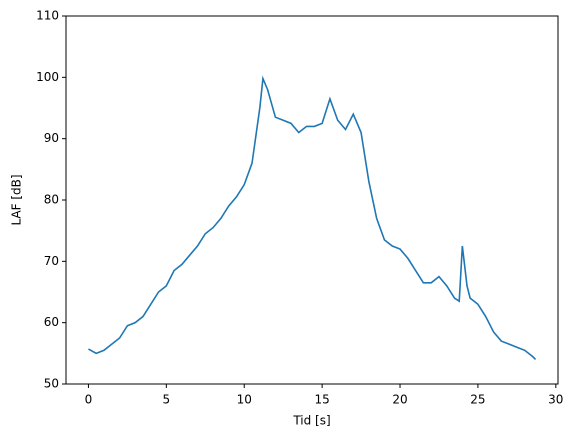 The height and width of the screenshot is (442, 579). I want to click on y-tick-label: 100, so click(47, 77).